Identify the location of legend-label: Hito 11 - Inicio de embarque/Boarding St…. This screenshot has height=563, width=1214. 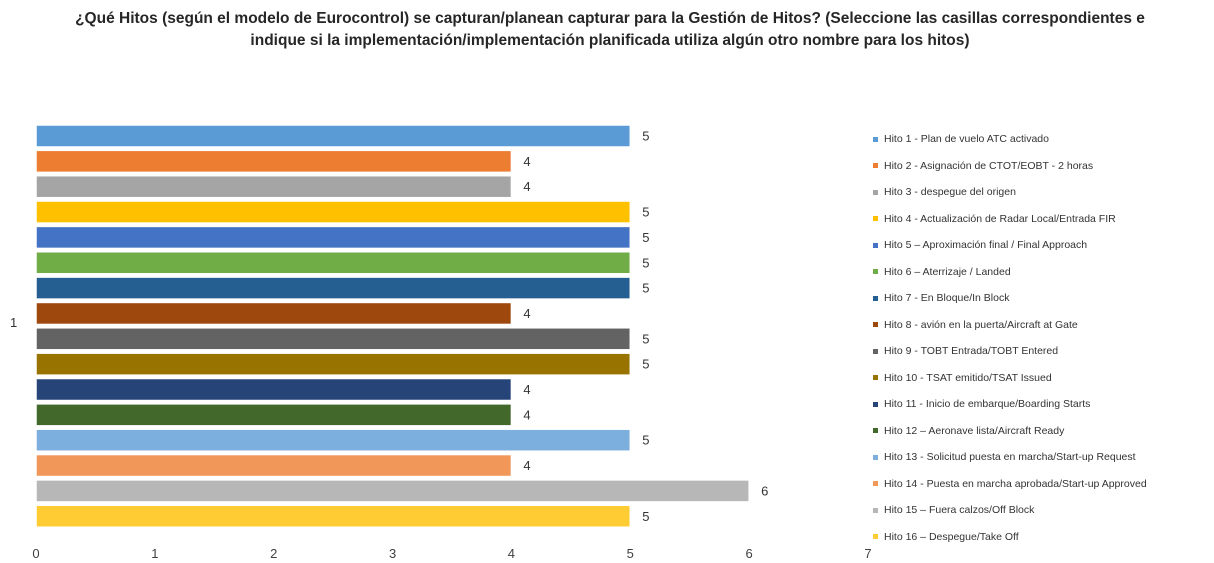
(987, 404).